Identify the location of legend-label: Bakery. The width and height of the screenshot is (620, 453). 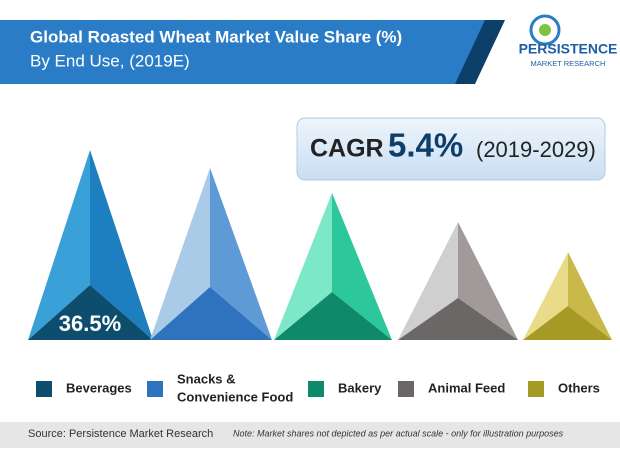
(360, 387).